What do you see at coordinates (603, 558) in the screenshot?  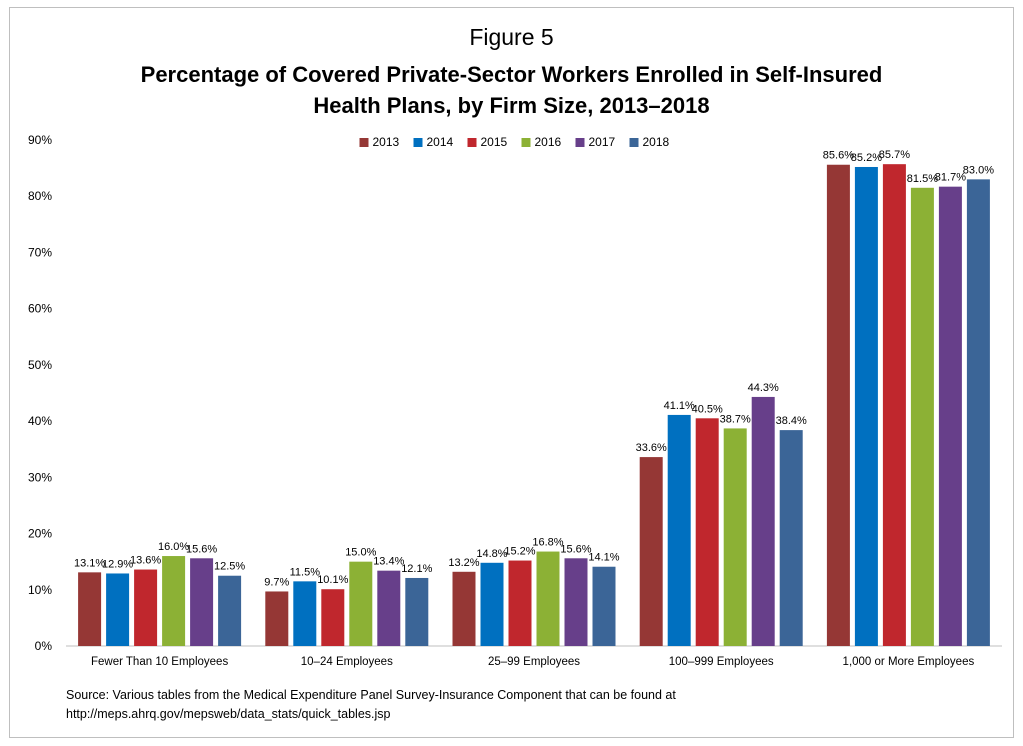 I see `data-label: 14.1%` at bounding box center [603, 558].